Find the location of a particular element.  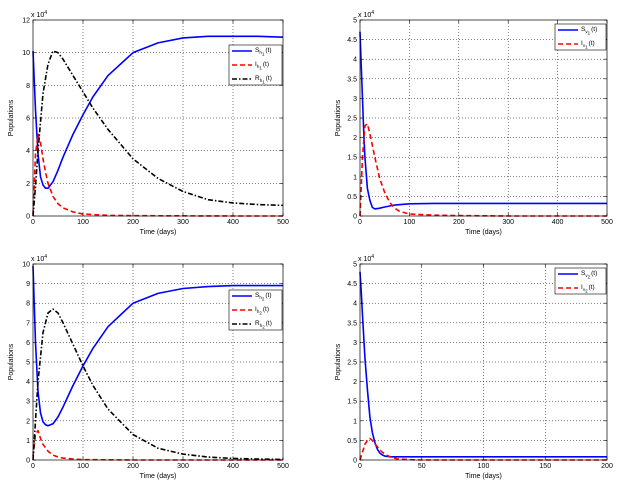

legend-entry-s-h2: Sh2(t) is located at coordinates (263, 297).